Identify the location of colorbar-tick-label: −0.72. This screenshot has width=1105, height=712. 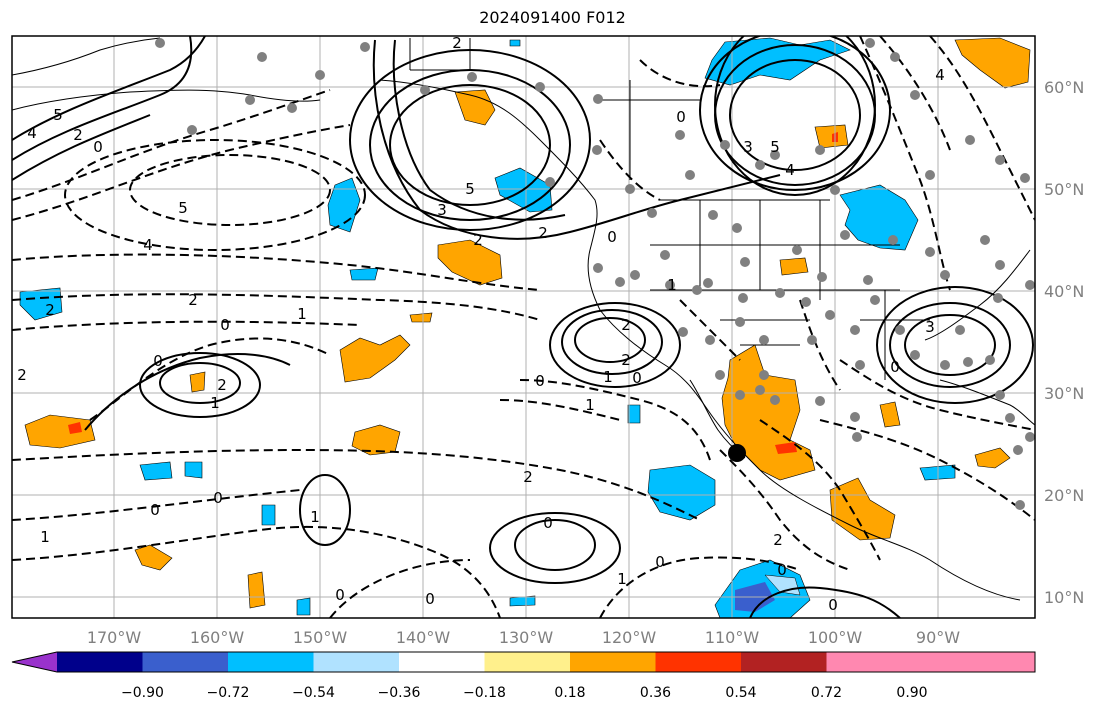
(228, 693).